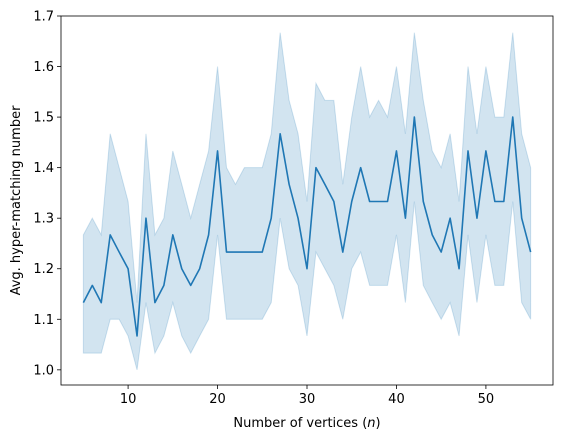  I want to click on y-tick-label: 1.7, so click(43, 17).